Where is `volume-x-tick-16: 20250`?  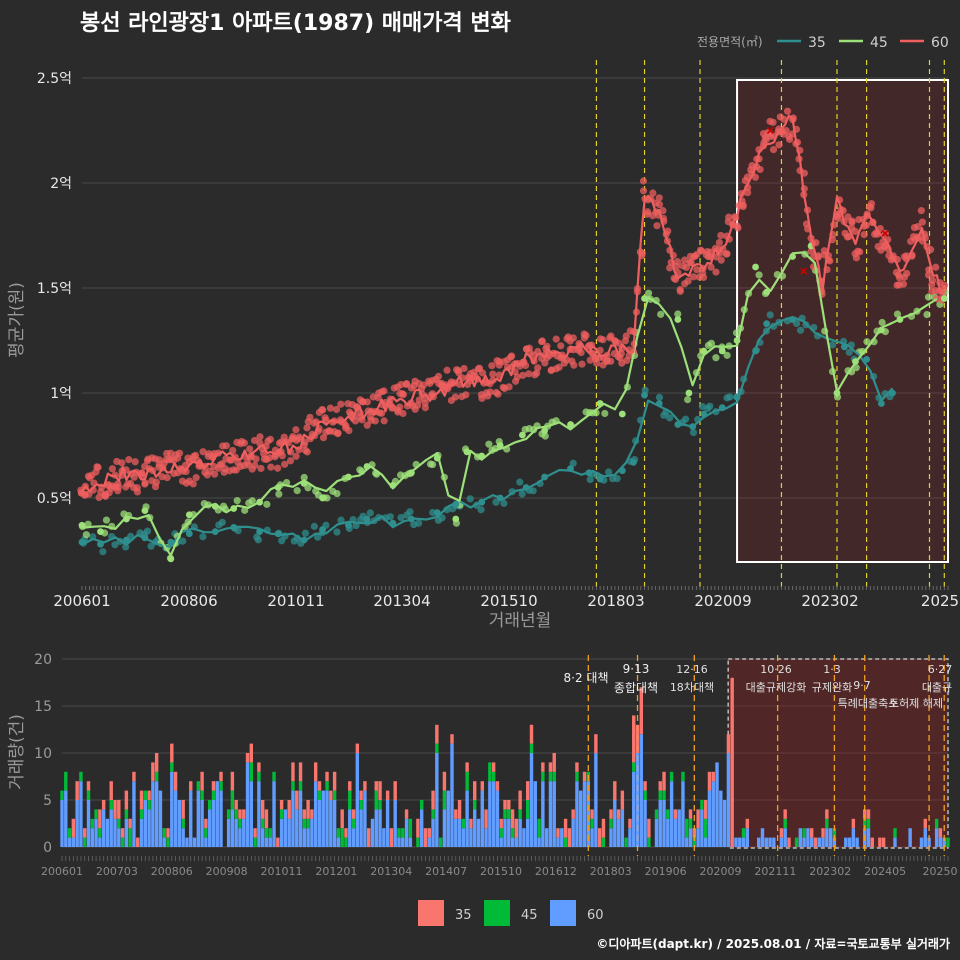 volume-x-tick-16: 20250 is located at coordinates (940, 871).